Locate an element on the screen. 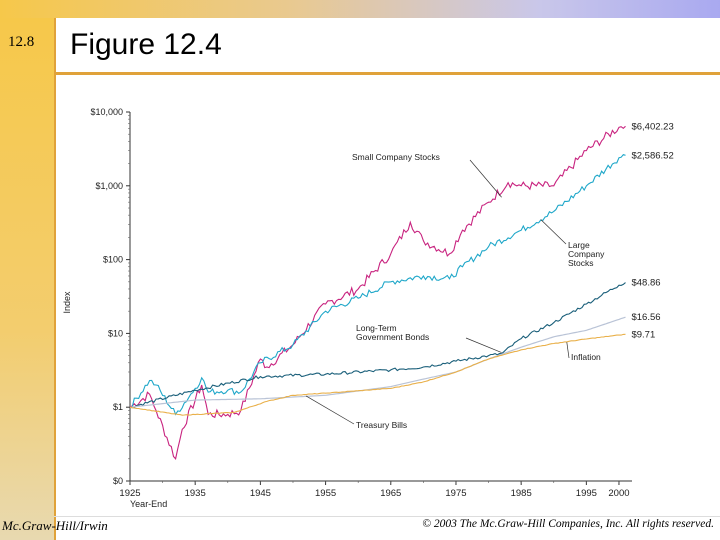  end-value-label-tbills: $16.56 is located at coordinates (645, 317).